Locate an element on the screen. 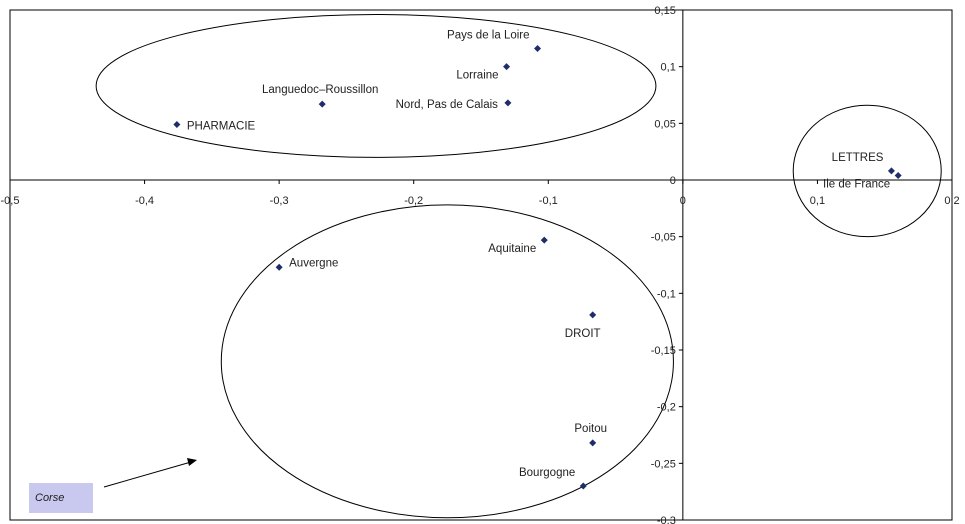  x-tick-label: -0,3 is located at coordinates (279, 201).